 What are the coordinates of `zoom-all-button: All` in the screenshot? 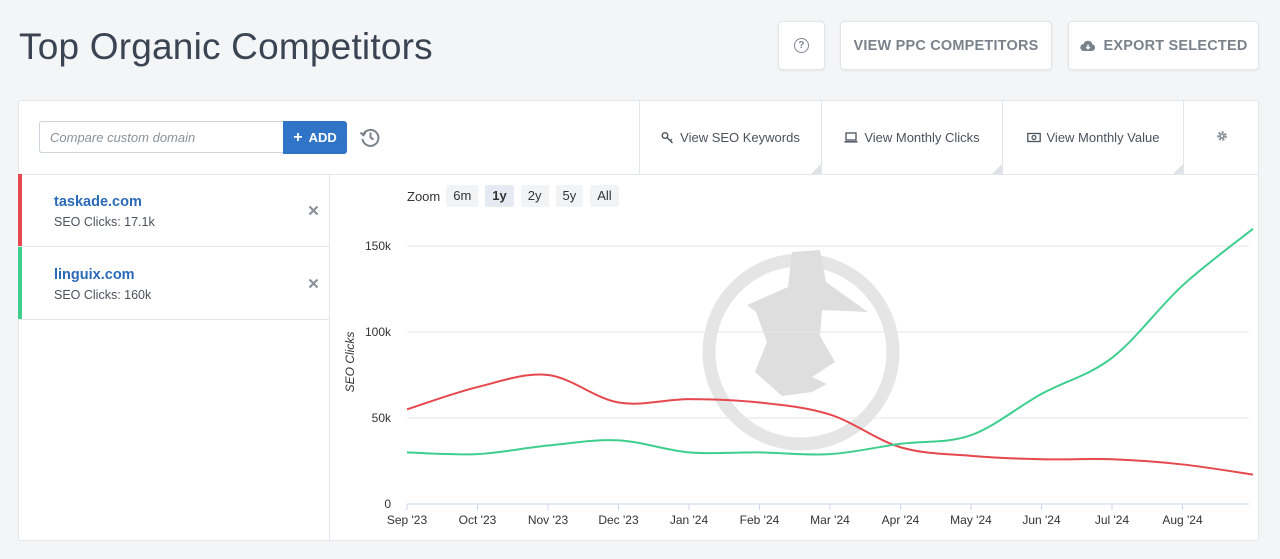 It's located at (604, 196).